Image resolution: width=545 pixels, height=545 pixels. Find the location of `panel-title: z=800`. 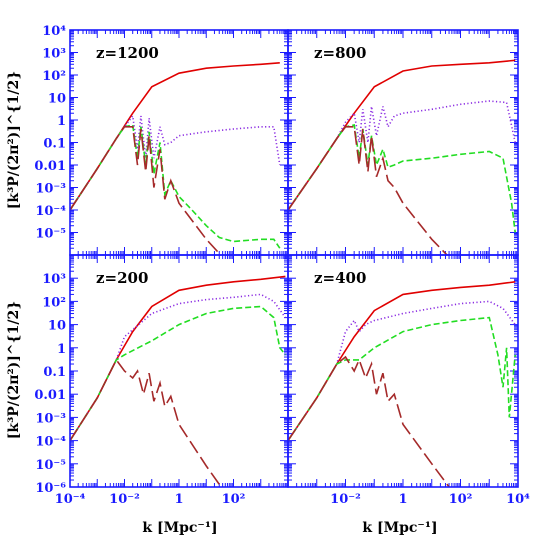

panel-title: z=800 is located at coordinates (340, 53).